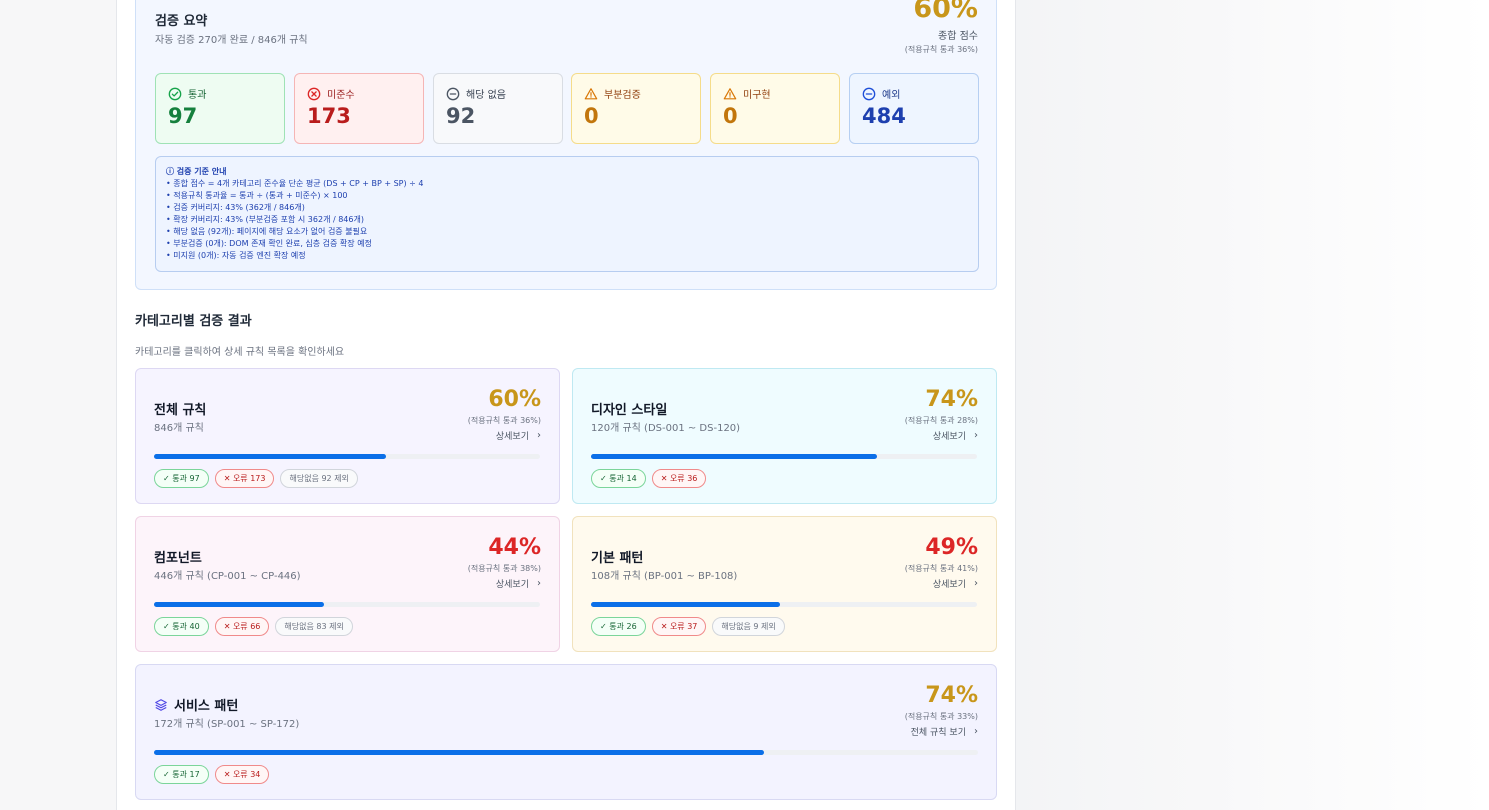  What do you see at coordinates (941, 27) in the screenshot?
I see `overall-score: 60% 종합 점수 (적용규칙 통과 36%)` at bounding box center [941, 27].